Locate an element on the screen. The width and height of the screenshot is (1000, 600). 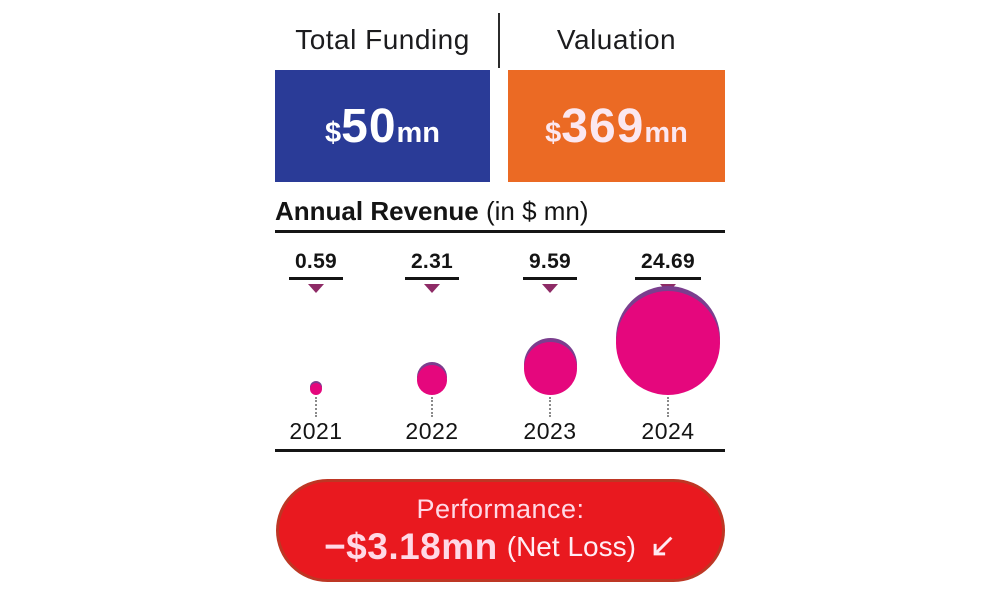
net-loss-note: (Net Loss) is located at coordinates (571, 546).